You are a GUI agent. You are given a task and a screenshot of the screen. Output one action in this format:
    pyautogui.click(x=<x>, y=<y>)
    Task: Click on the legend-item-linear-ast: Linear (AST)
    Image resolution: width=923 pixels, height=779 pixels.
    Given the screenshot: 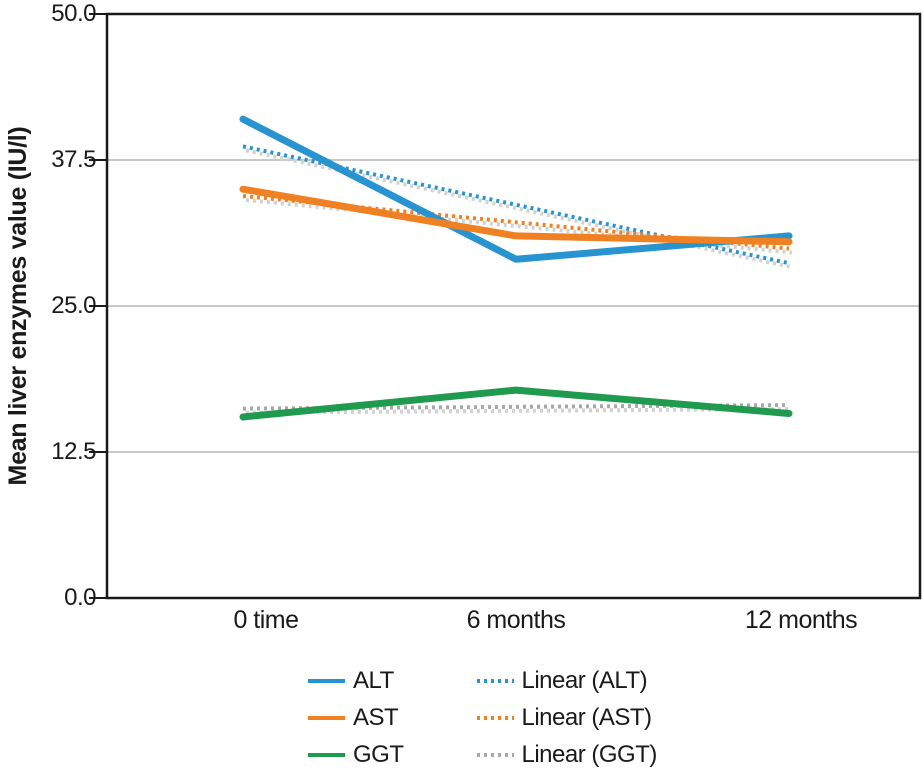 What is the action you would take?
    pyautogui.click(x=566, y=717)
    